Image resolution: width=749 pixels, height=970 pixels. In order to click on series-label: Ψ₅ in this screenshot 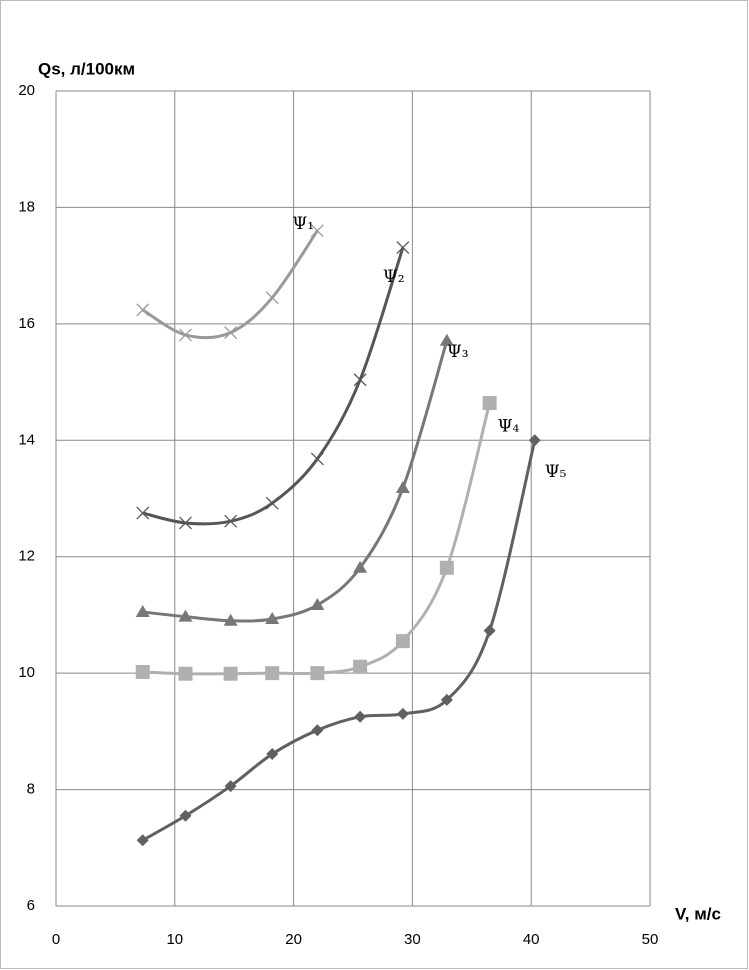, I will do `click(556, 472)`.